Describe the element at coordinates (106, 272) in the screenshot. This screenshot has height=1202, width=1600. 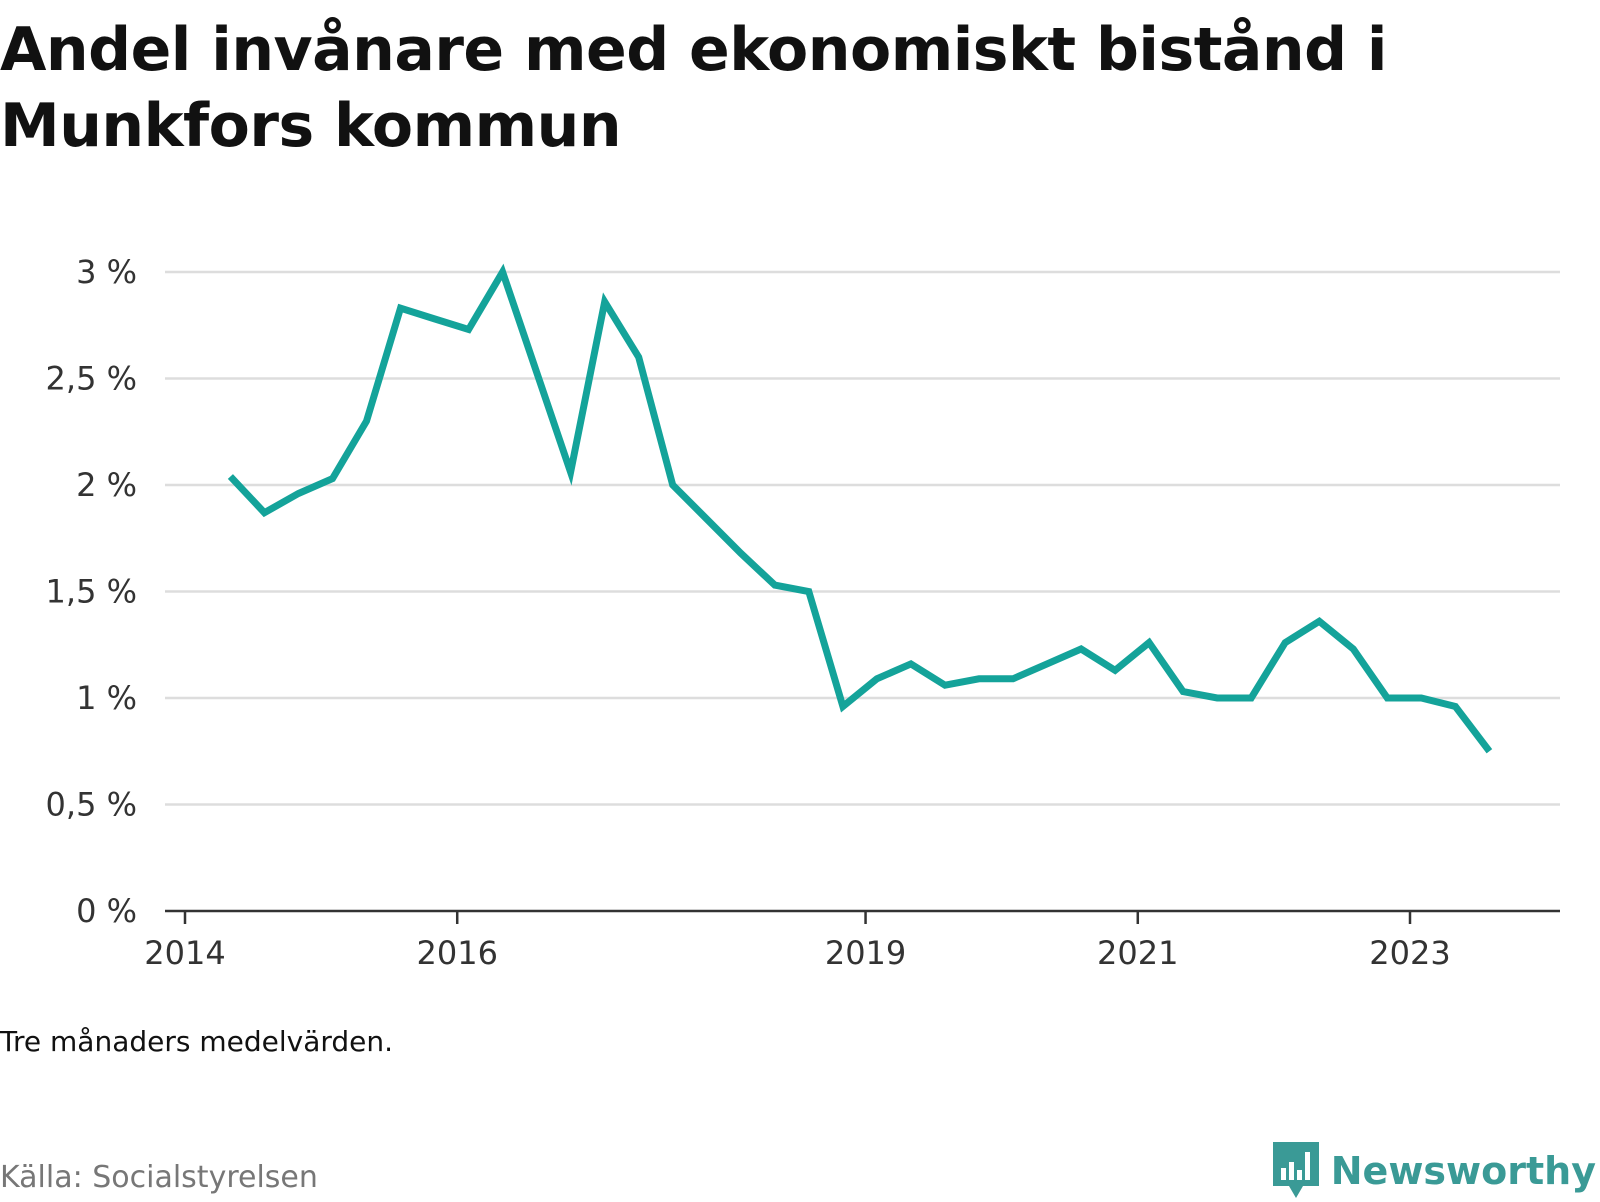
I see `y-tick-label: 3 %` at that location.